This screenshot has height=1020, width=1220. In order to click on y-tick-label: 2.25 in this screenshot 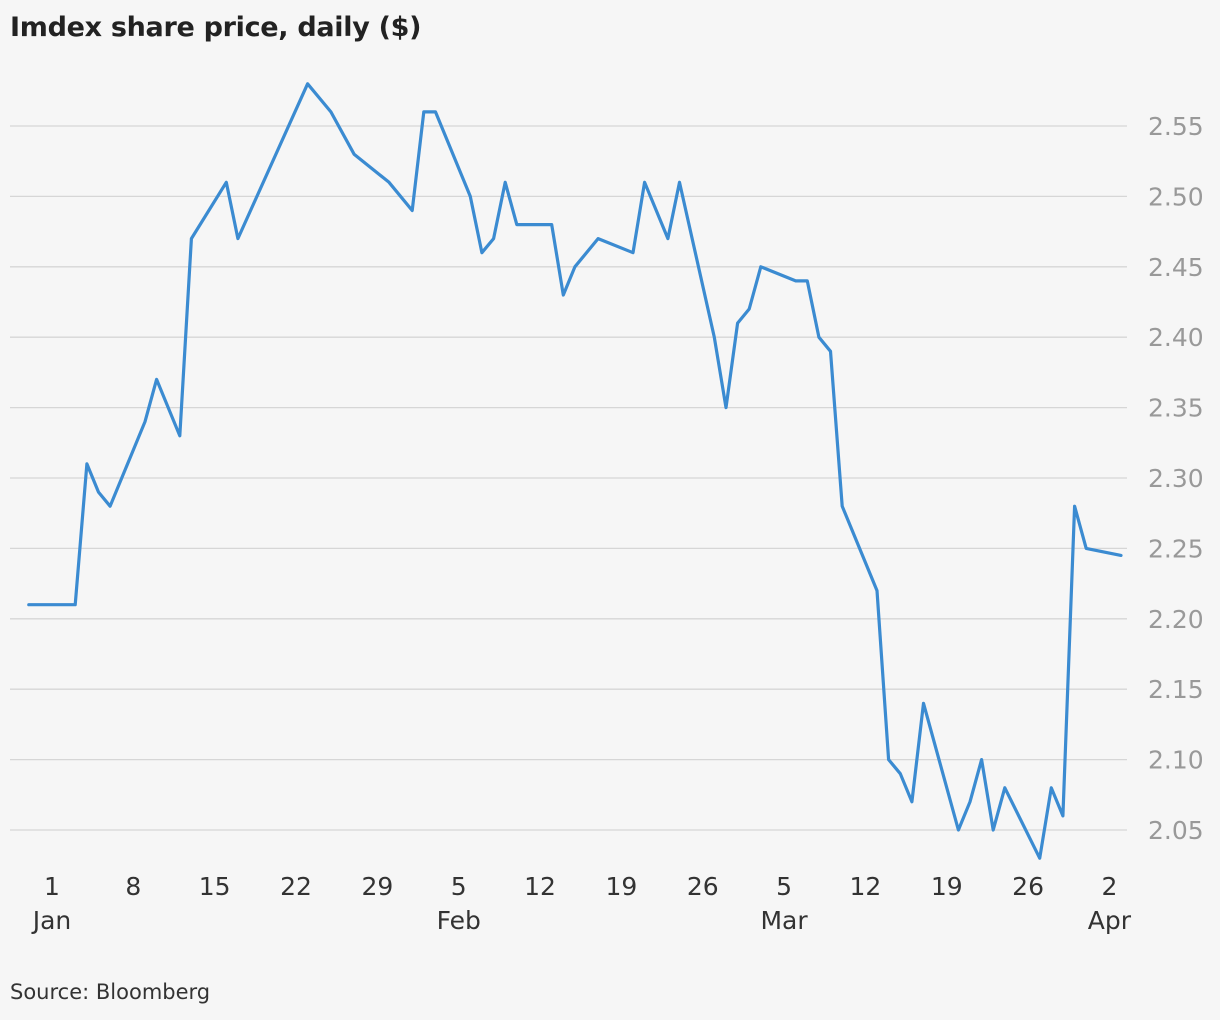, I will do `click(1176, 548)`.